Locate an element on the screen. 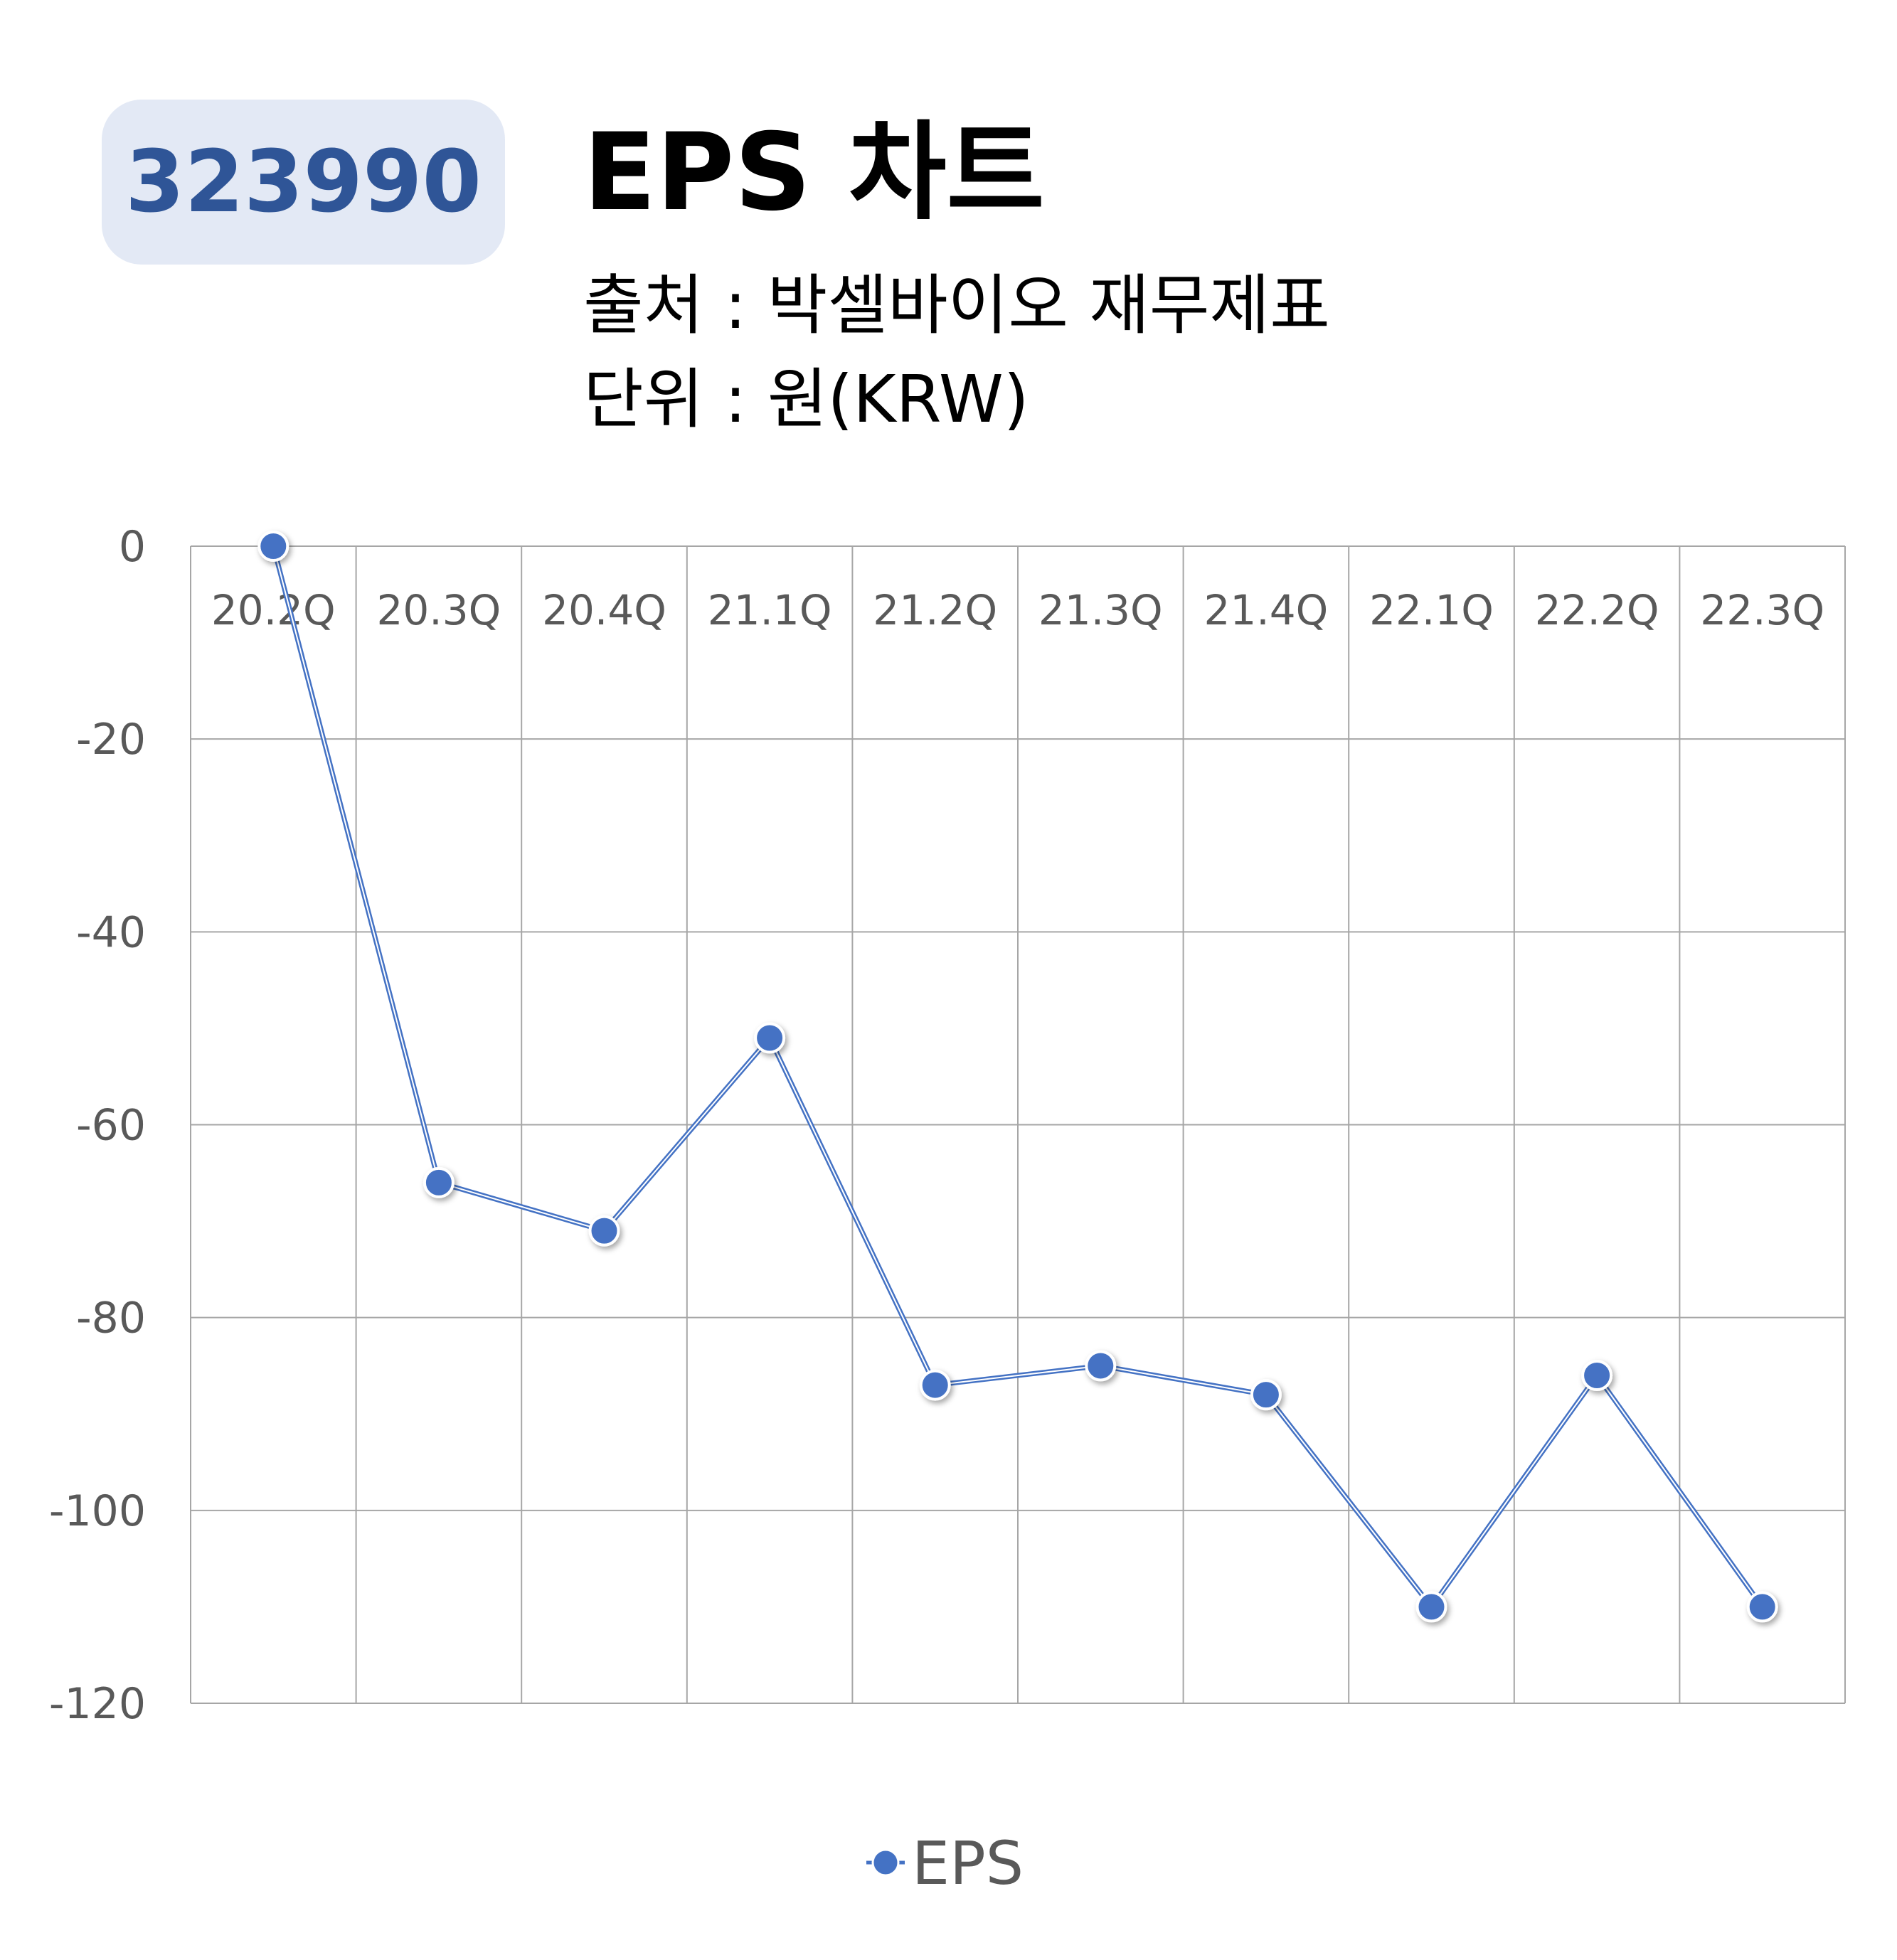 The width and height of the screenshot is (1897, 1960). x-tick-label: 21.2Q is located at coordinates (935, 610).